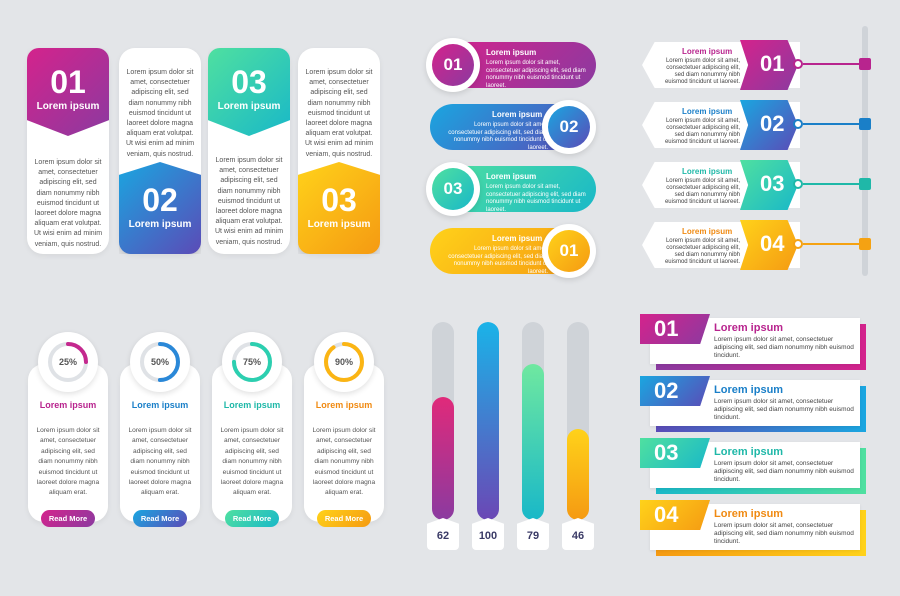 This screenshot has height=596, width=900. I want to click on read-more-button-1: Read More, so click(68, 518).